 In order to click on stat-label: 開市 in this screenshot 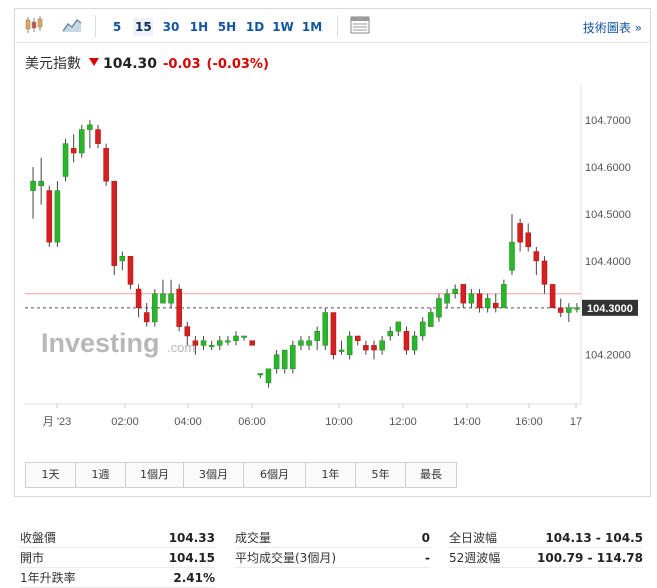, I will do `click(32, 558)`.